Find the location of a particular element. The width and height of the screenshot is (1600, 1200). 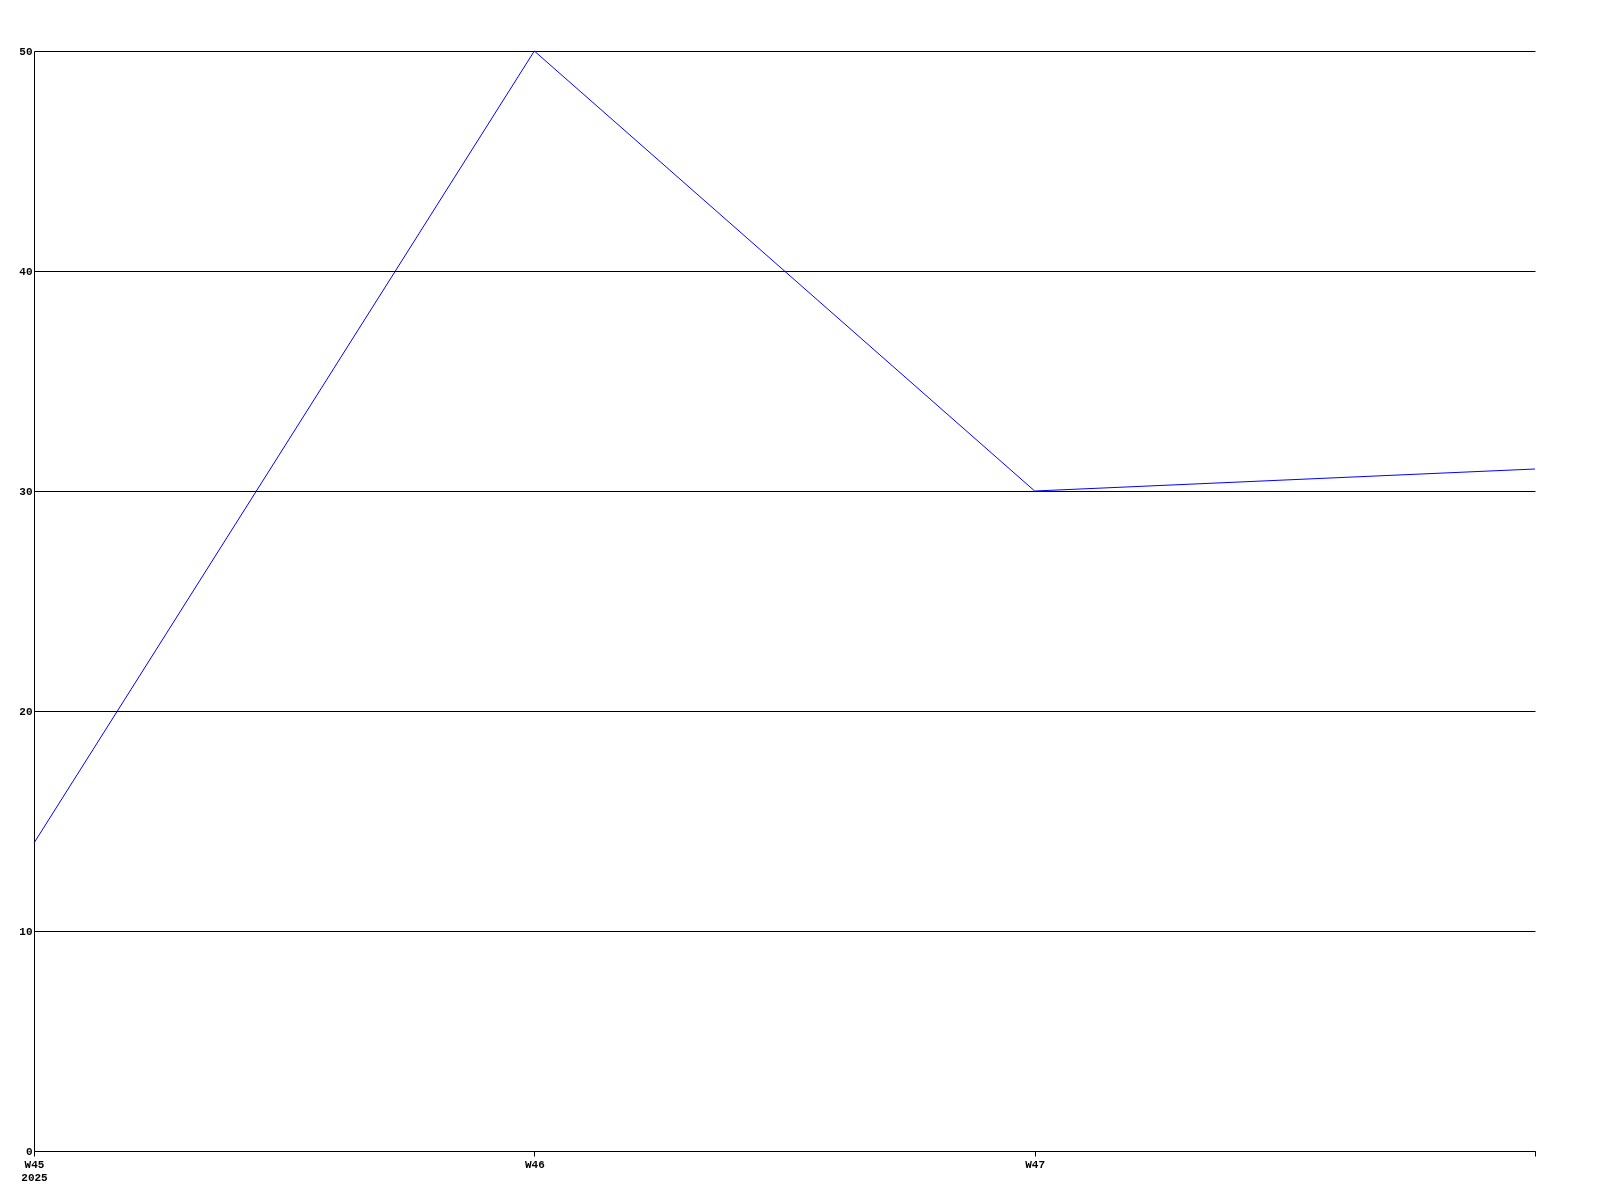

x-tick-label: W45 2025 is located at coordinates (35, 1171).